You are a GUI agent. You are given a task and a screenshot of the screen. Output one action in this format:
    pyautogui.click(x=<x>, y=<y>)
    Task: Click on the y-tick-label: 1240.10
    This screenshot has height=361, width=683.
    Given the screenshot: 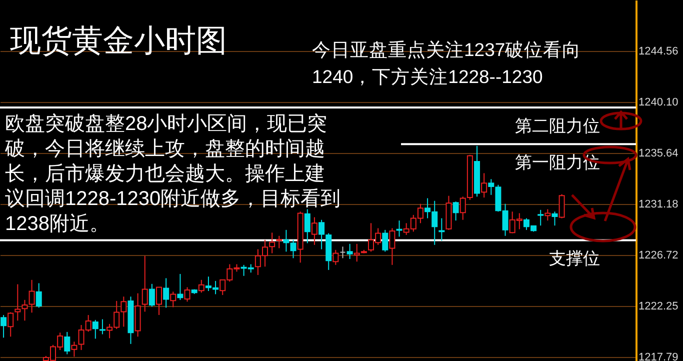 What is the action you would take?
    pyautogui.click(x=658, y=102)
    